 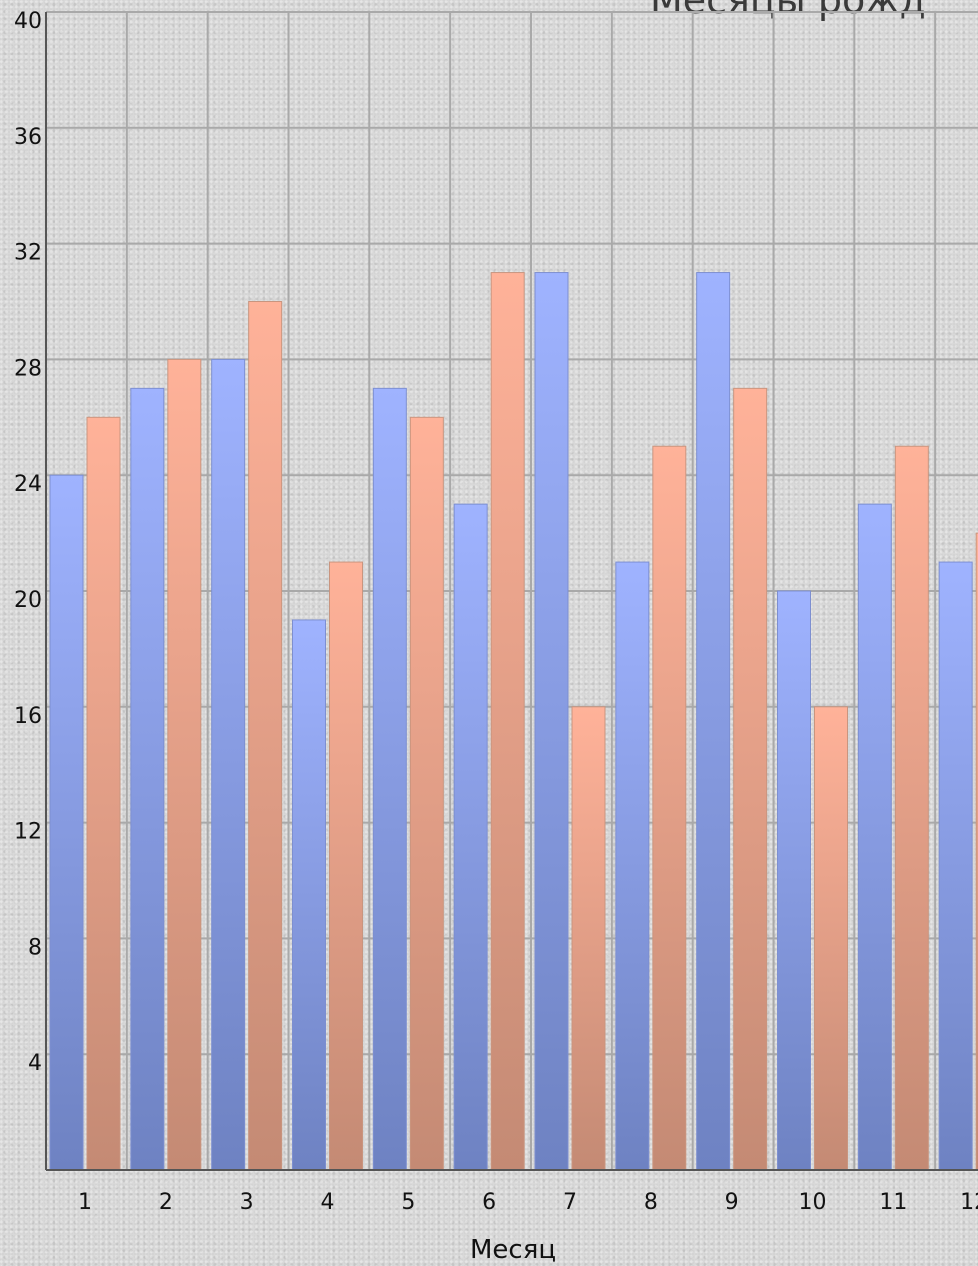 I want to click on x-tick-label: 1, so click(x=85, y=1202).